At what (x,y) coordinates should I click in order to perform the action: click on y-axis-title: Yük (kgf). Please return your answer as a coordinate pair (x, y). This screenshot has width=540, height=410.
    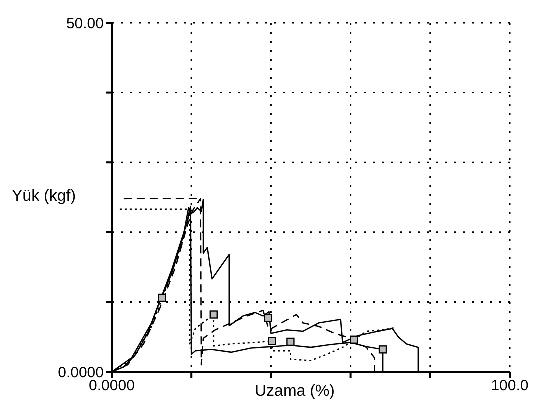
    Looking at the image, I should click on (44, 197).